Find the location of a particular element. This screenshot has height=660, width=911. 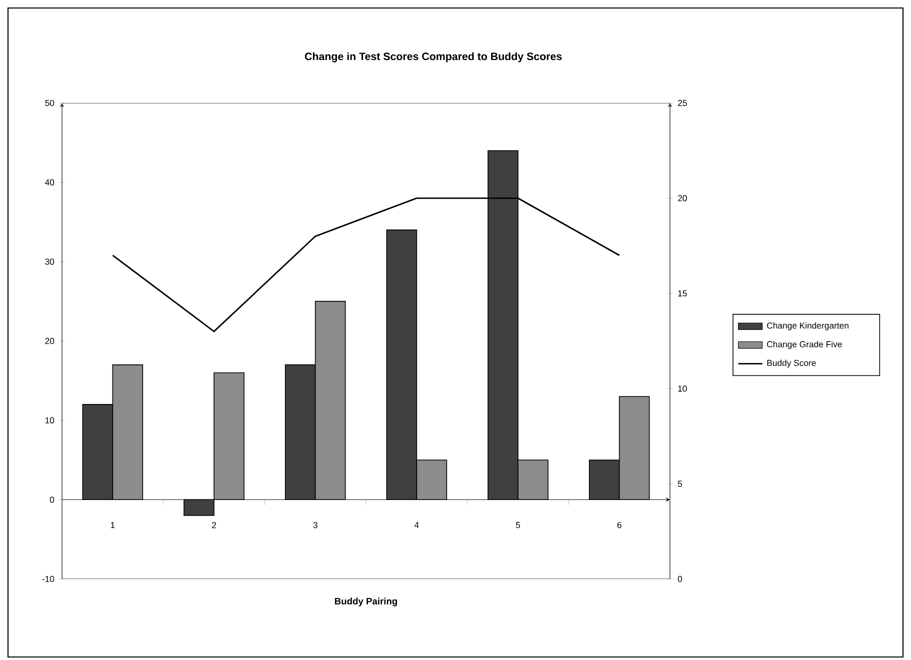

x-tick-label: 2 is located at coordinates (214, 525).